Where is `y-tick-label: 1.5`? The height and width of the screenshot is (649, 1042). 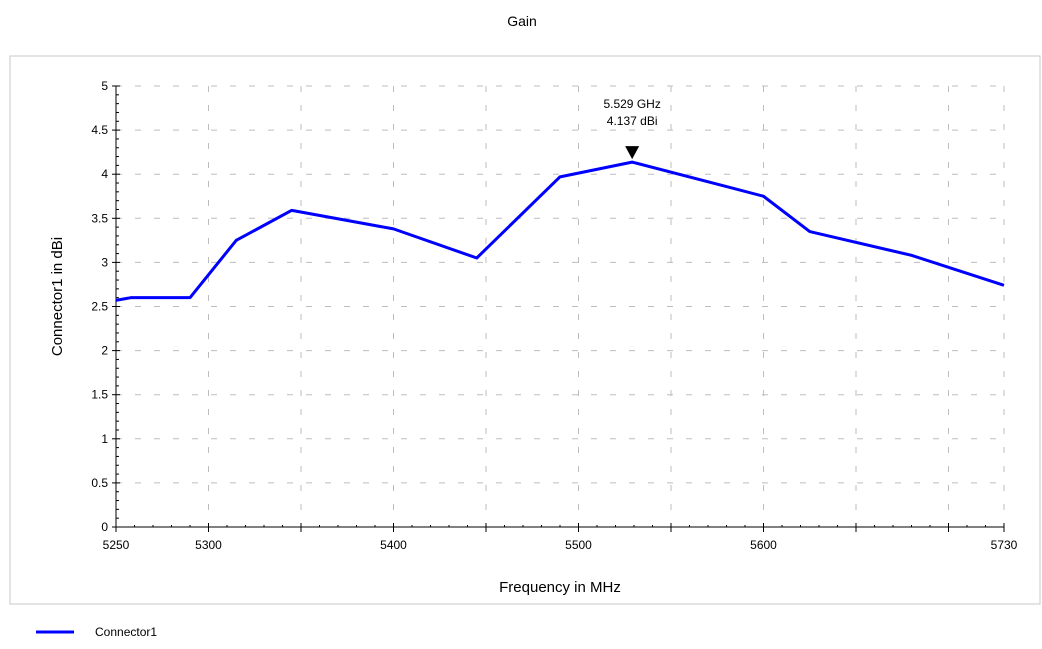 y-tick-label: 1.5 is located at coordinates (99, 395).